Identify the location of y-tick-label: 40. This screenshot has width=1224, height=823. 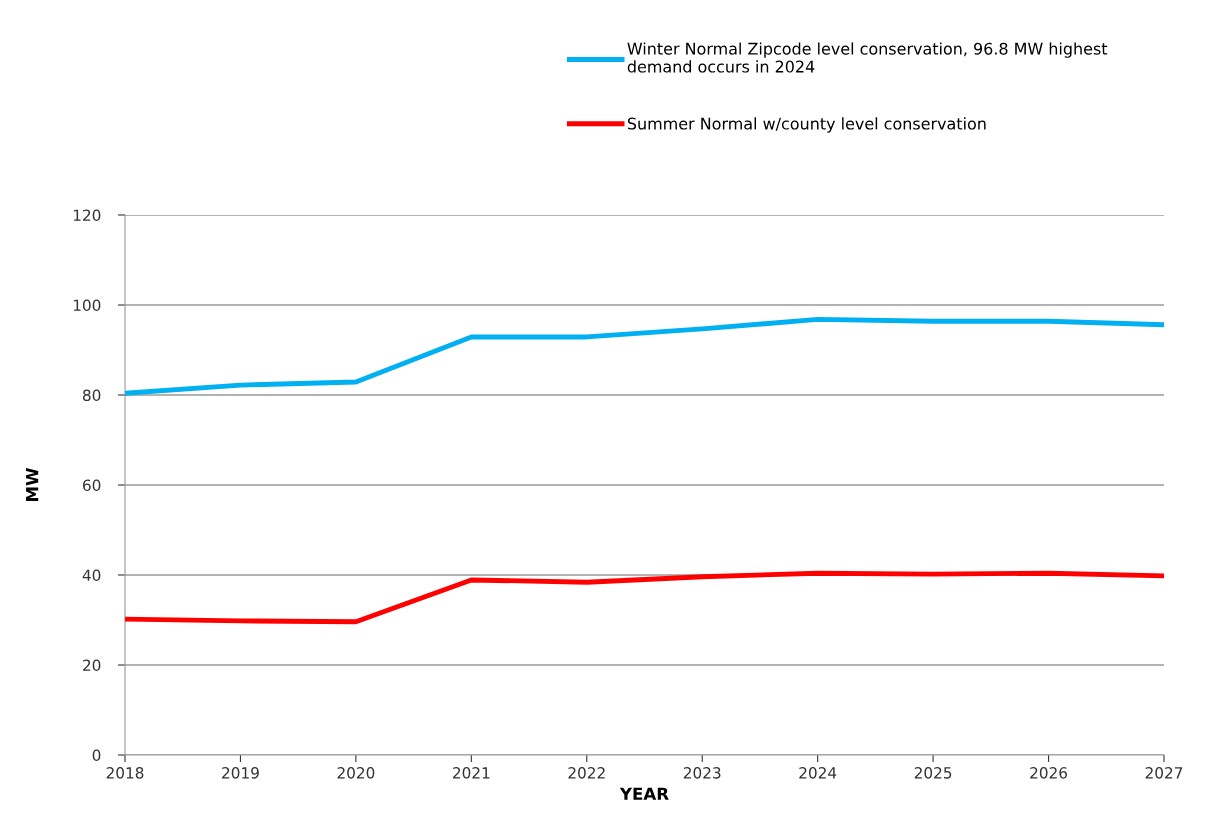
(91, 575).